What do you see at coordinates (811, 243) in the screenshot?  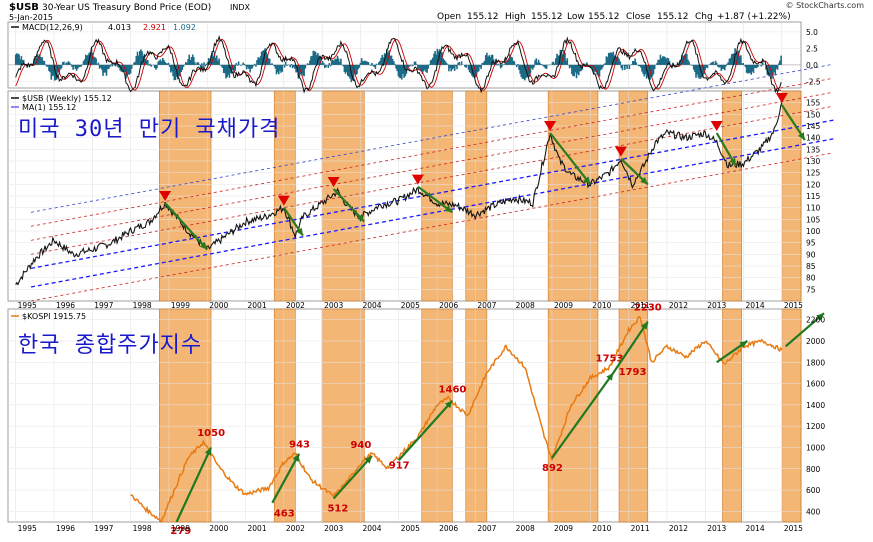 I see `bond-y-tick-label: 95` at bounding box center [811, 243].